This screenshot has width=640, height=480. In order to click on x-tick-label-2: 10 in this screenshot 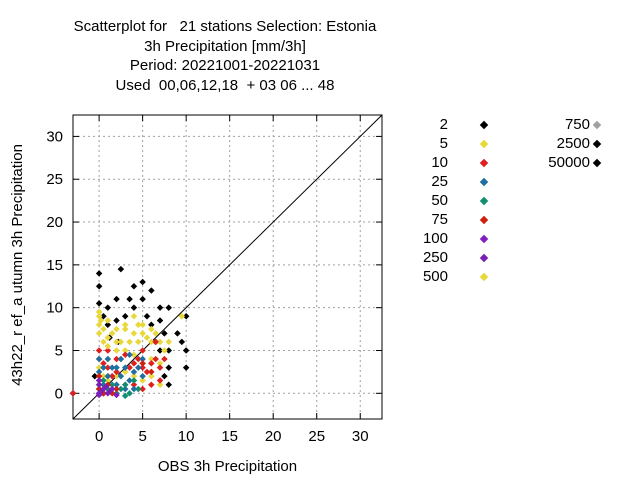, I will do `click(186, 436)`.